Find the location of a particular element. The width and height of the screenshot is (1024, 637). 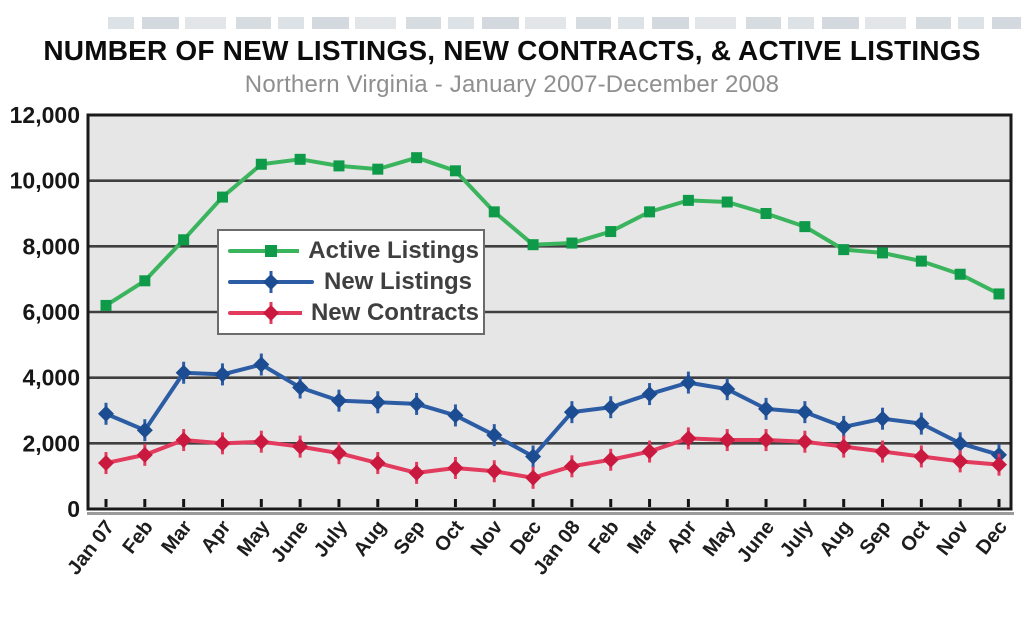

legend-item-new-listings: New Listings is located at coordinates (353, 282).